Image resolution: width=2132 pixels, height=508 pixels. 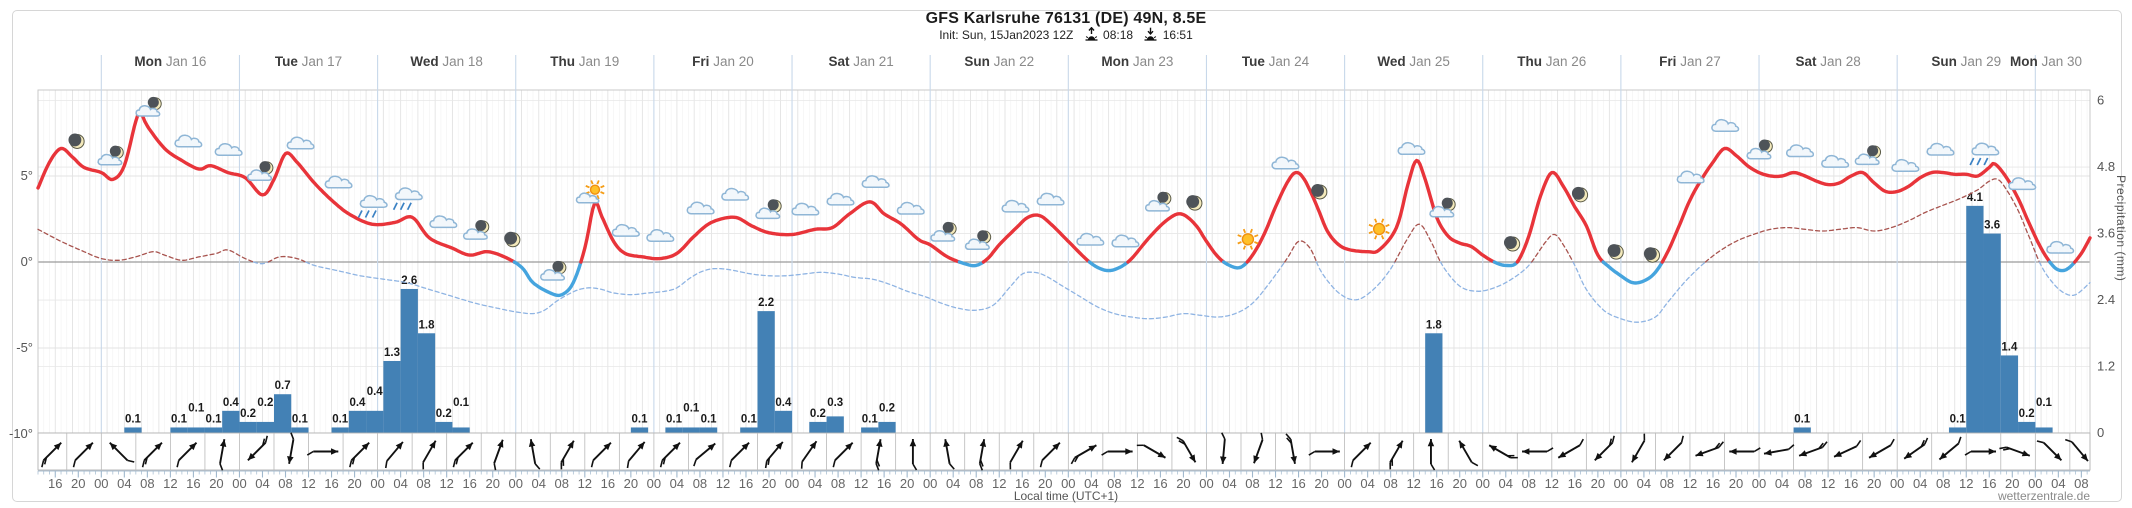 I want to click on sun-icon, so click(x=1379, y=229).